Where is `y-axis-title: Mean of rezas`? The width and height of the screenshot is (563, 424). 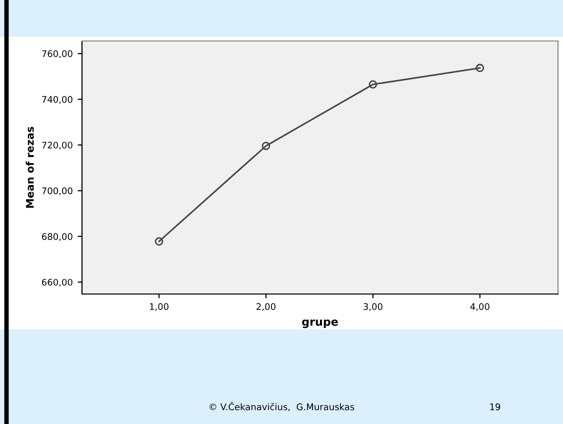 y-axis-title: Mean of rezas is located at coordinates (30, 167).